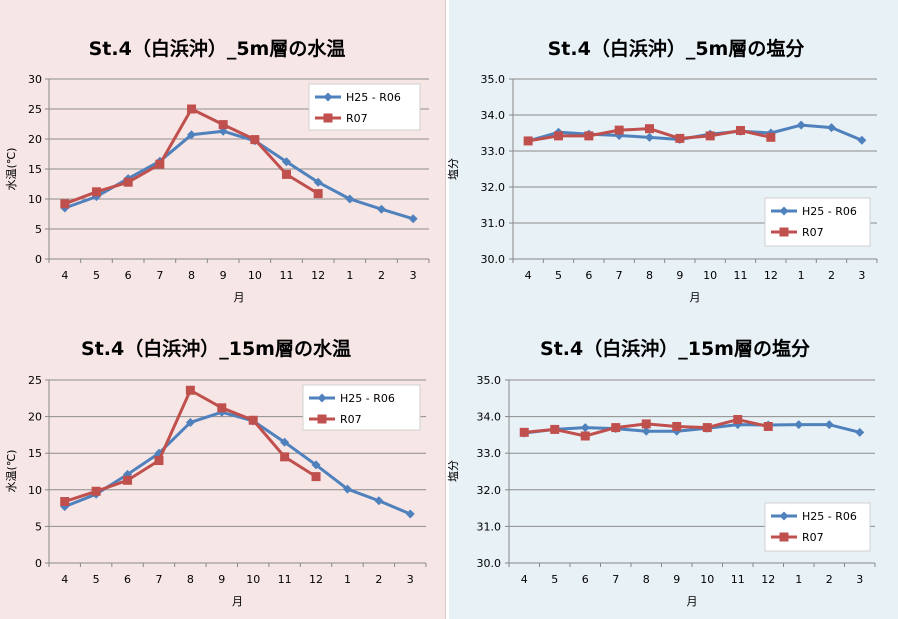 Image resolution: width=898 pixels, height=619 pixels. Describe the element at coordinates (493, 187) in the screenshot. I see `y-tick-label: 32.0` at that location.